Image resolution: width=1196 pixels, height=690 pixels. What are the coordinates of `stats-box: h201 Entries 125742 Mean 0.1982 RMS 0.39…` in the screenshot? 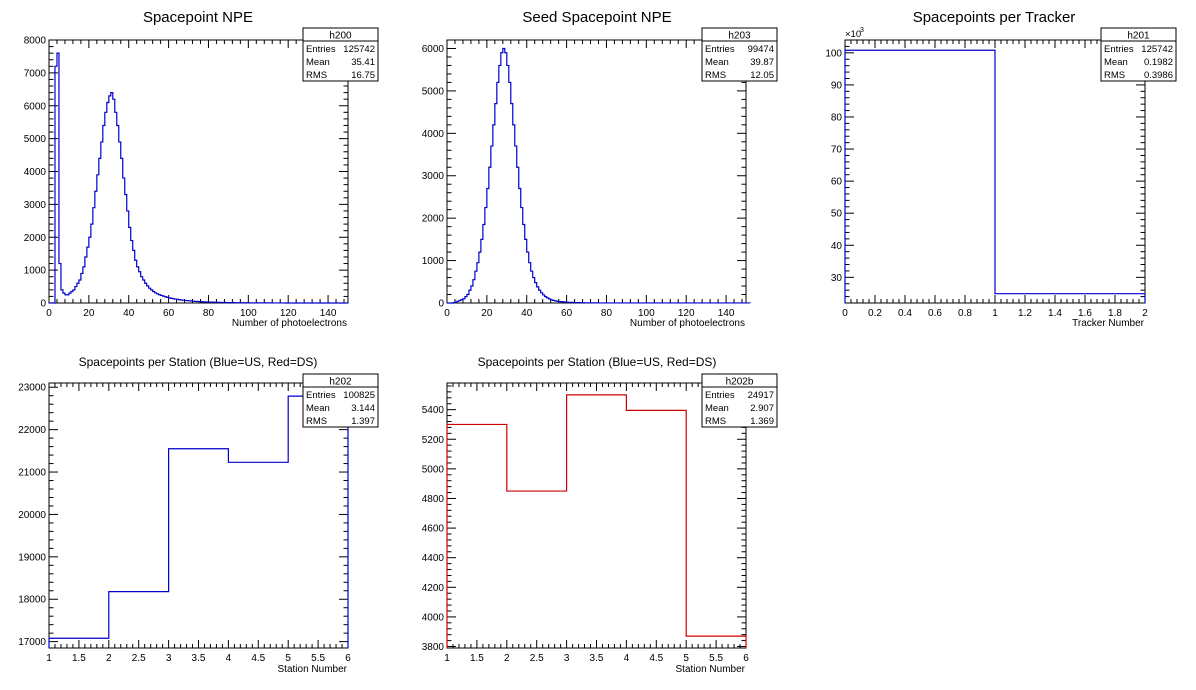 It's located at (1138, 54).